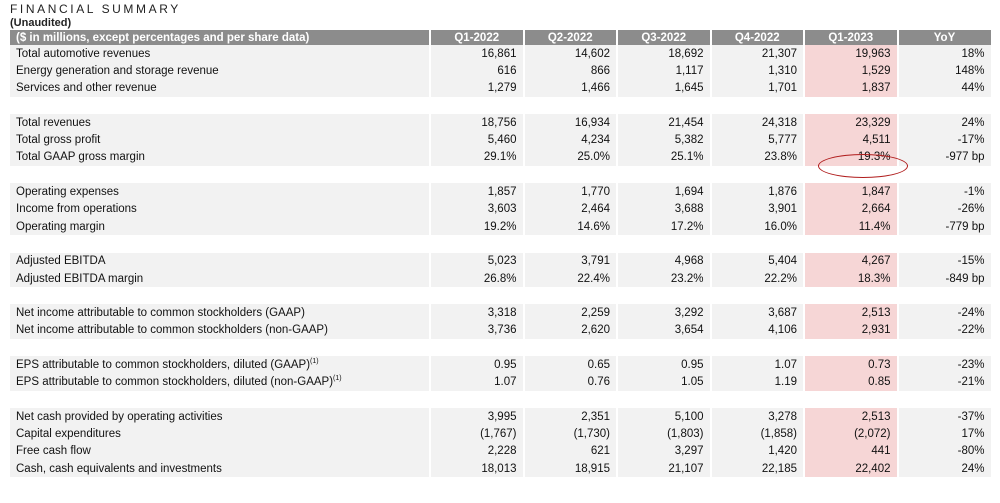 The image size is (1000, 503). I want to click on cell-q1-2023: (2,072), so click(851, 434).